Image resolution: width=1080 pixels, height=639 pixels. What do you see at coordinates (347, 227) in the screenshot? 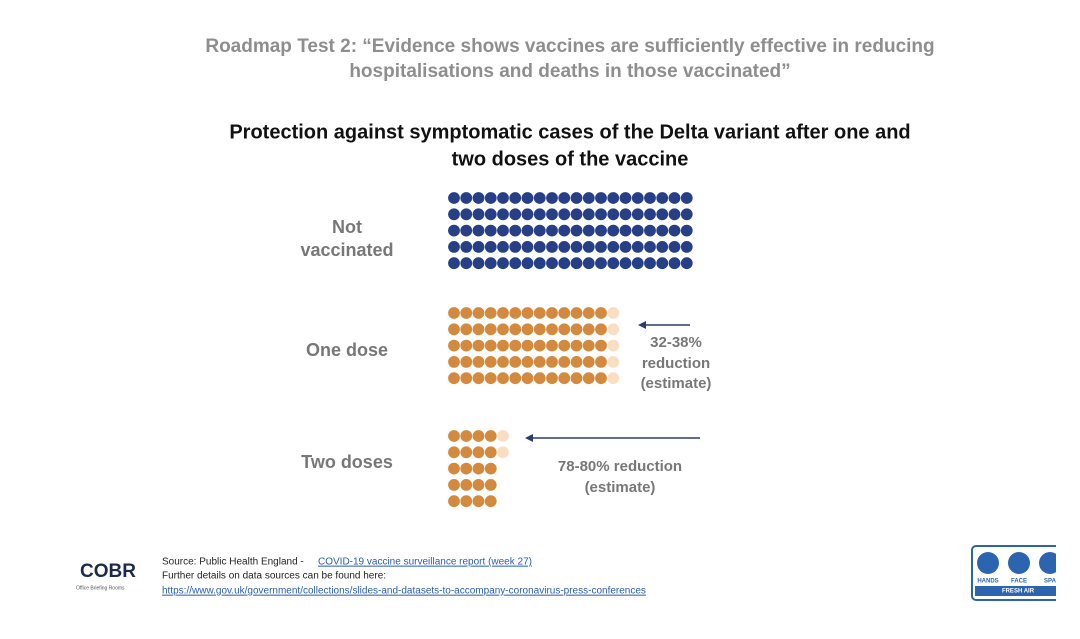
I see `category-label: Not` at bounding box center [347, 227].